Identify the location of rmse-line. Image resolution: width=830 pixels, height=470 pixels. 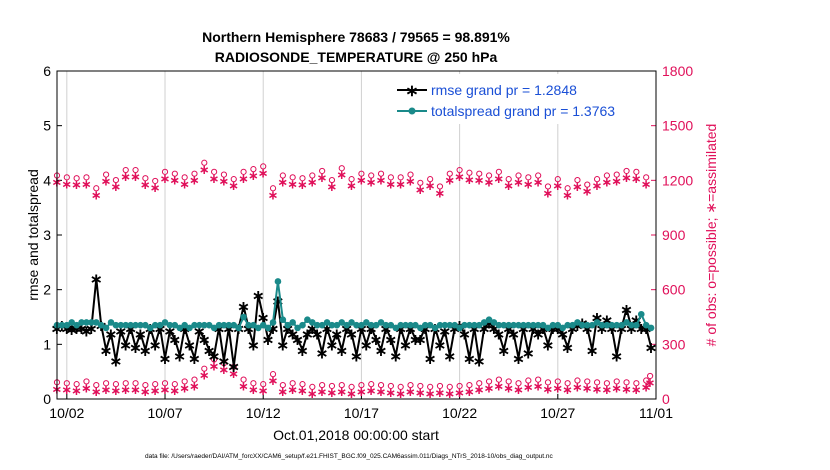
(354, 322).